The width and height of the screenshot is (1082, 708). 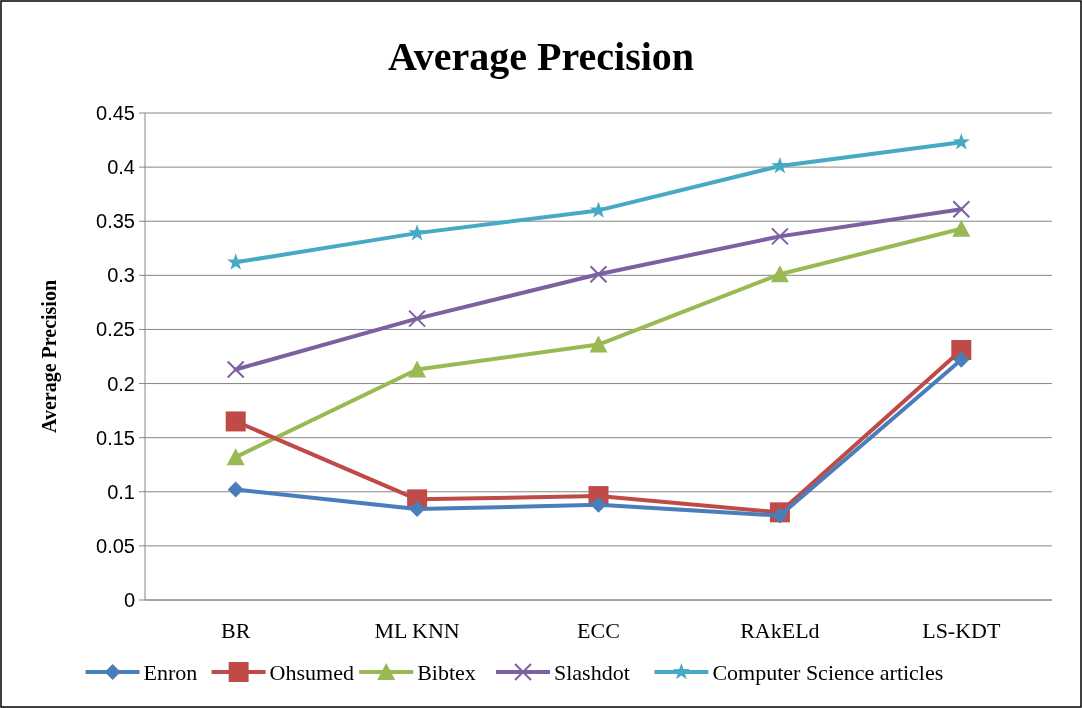 I want to click on x-tick-label: RAkELd, so click(x=780, y=630).